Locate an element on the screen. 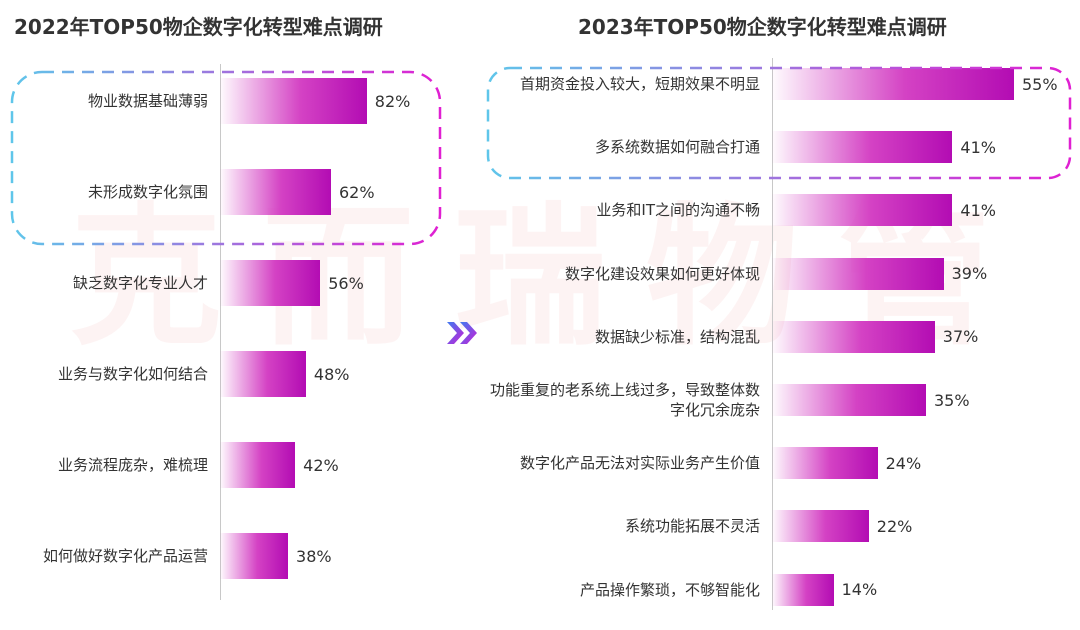  value-label: 39% is located at coordinates (969, 274).